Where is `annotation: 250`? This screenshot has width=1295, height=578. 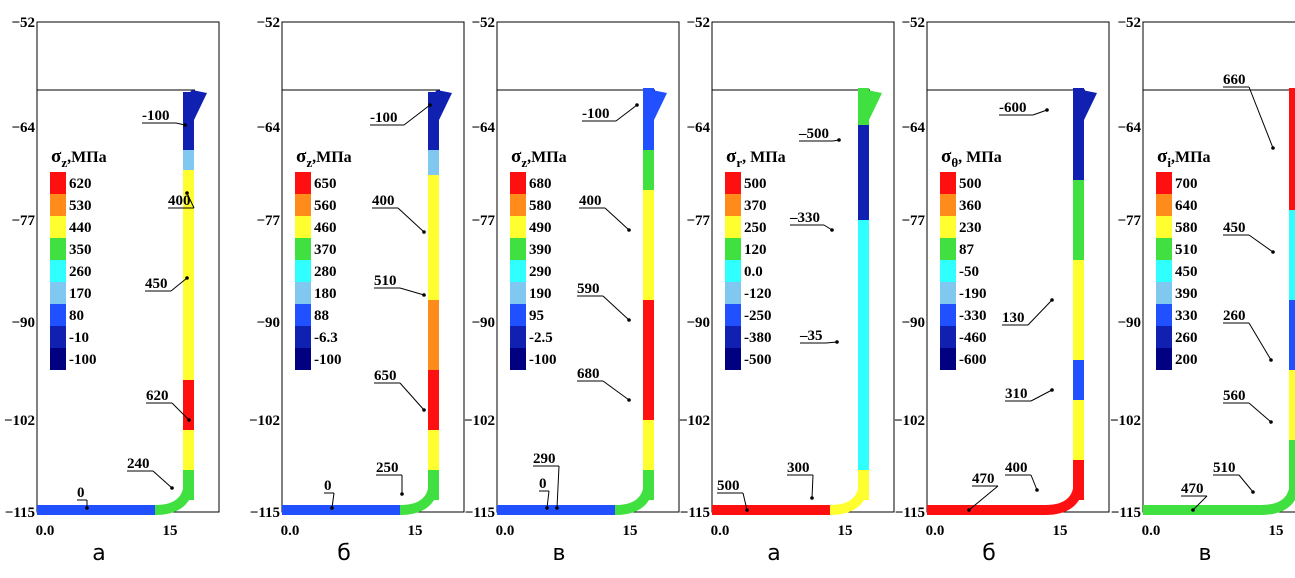 annotation: 250 is located at coordinates (387, 468).